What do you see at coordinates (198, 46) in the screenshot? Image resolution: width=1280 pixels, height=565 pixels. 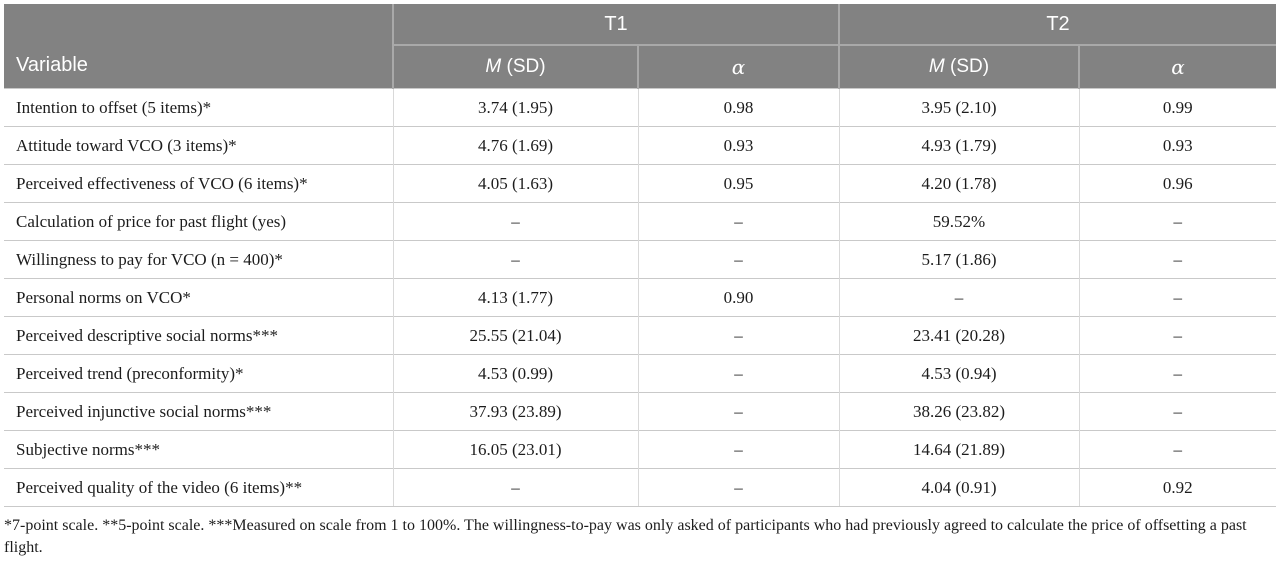 I see `column-header-variable: Variable` at bounding box center [198, 46].